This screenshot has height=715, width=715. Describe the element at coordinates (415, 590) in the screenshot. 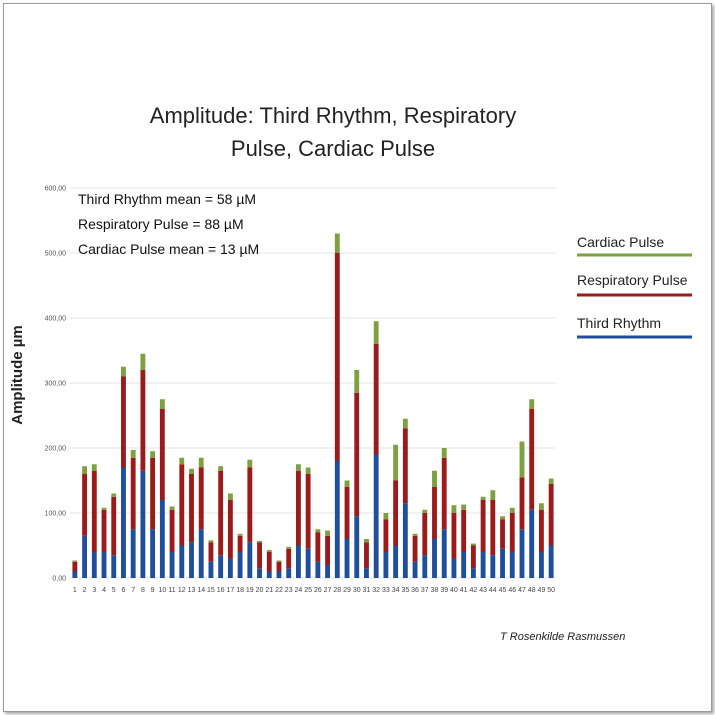

I see `x-tick-label: 36` at that location.